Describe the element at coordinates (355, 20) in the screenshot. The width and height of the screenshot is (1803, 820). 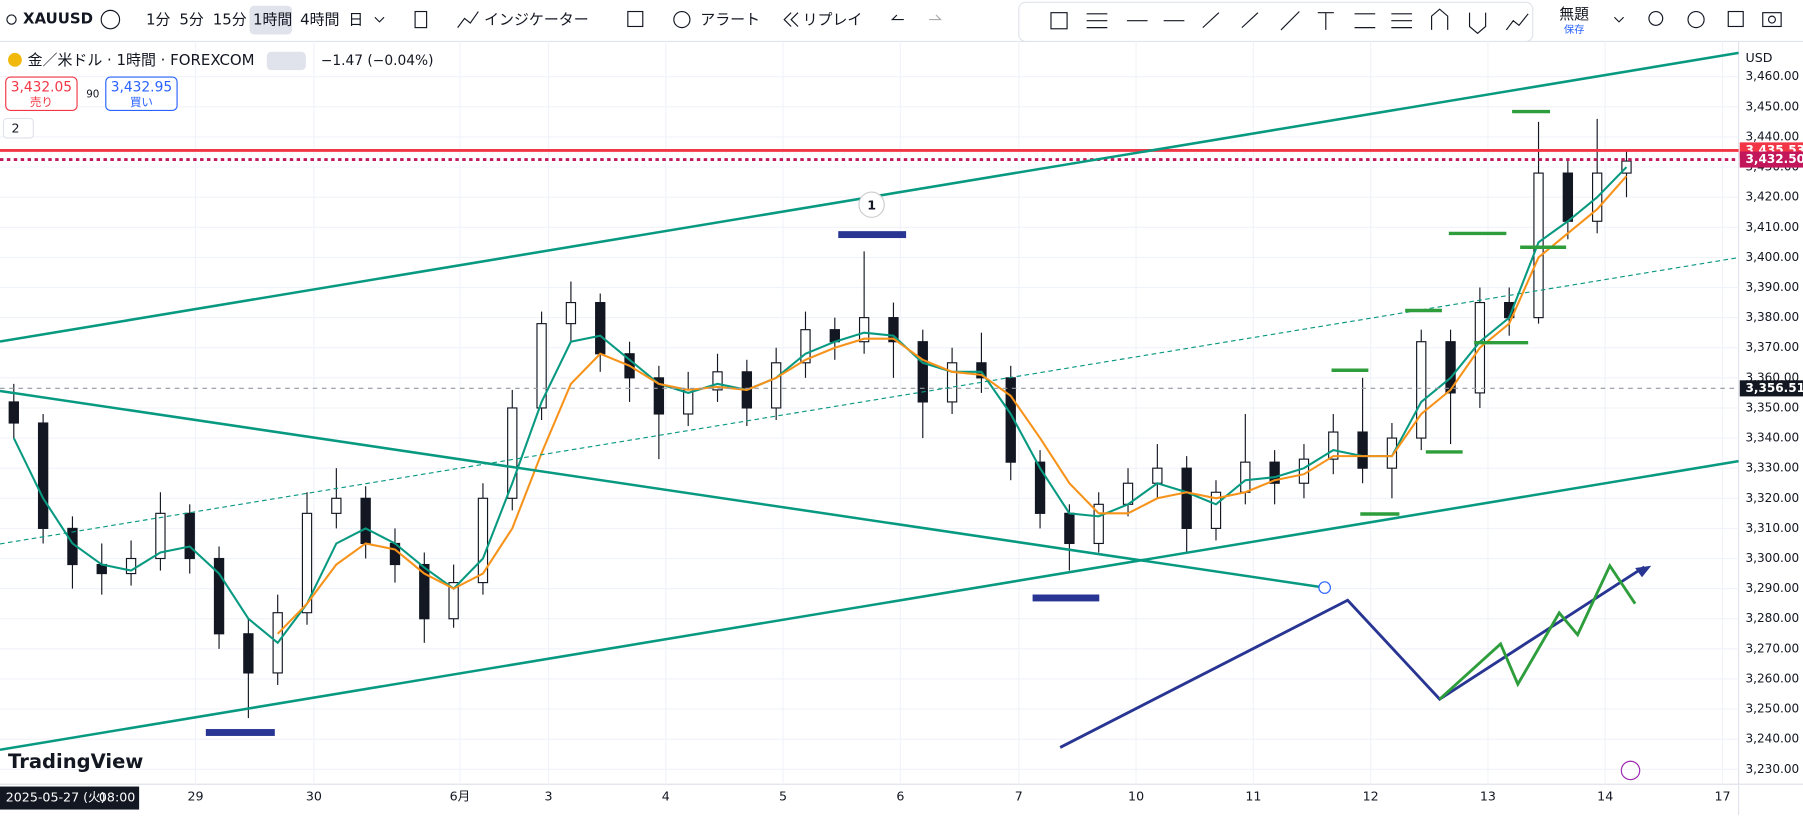
I see `interval: 日` at that location.